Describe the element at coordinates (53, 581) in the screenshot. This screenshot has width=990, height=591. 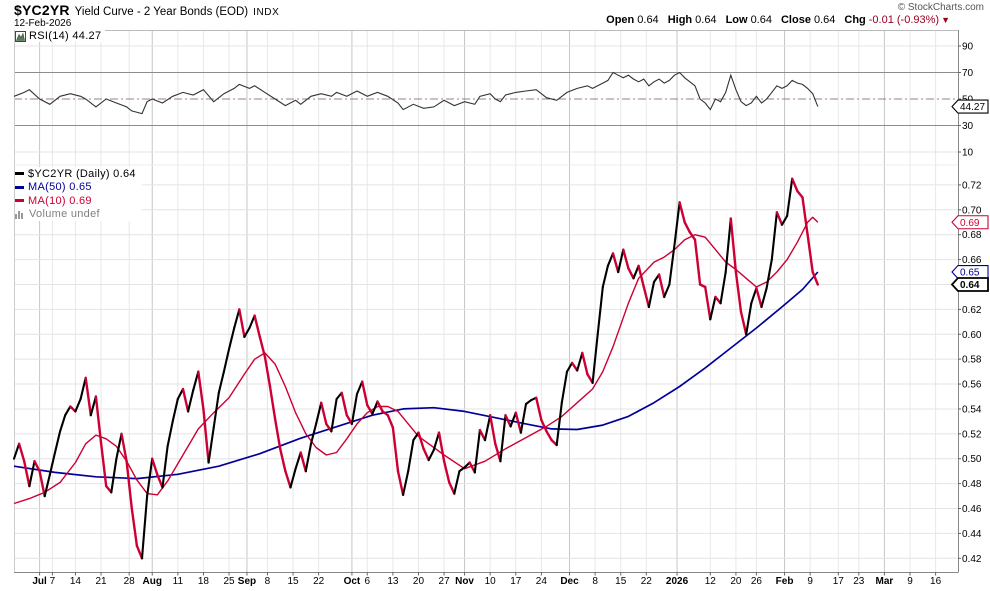
I see `x-axis-label: 7` at that location.